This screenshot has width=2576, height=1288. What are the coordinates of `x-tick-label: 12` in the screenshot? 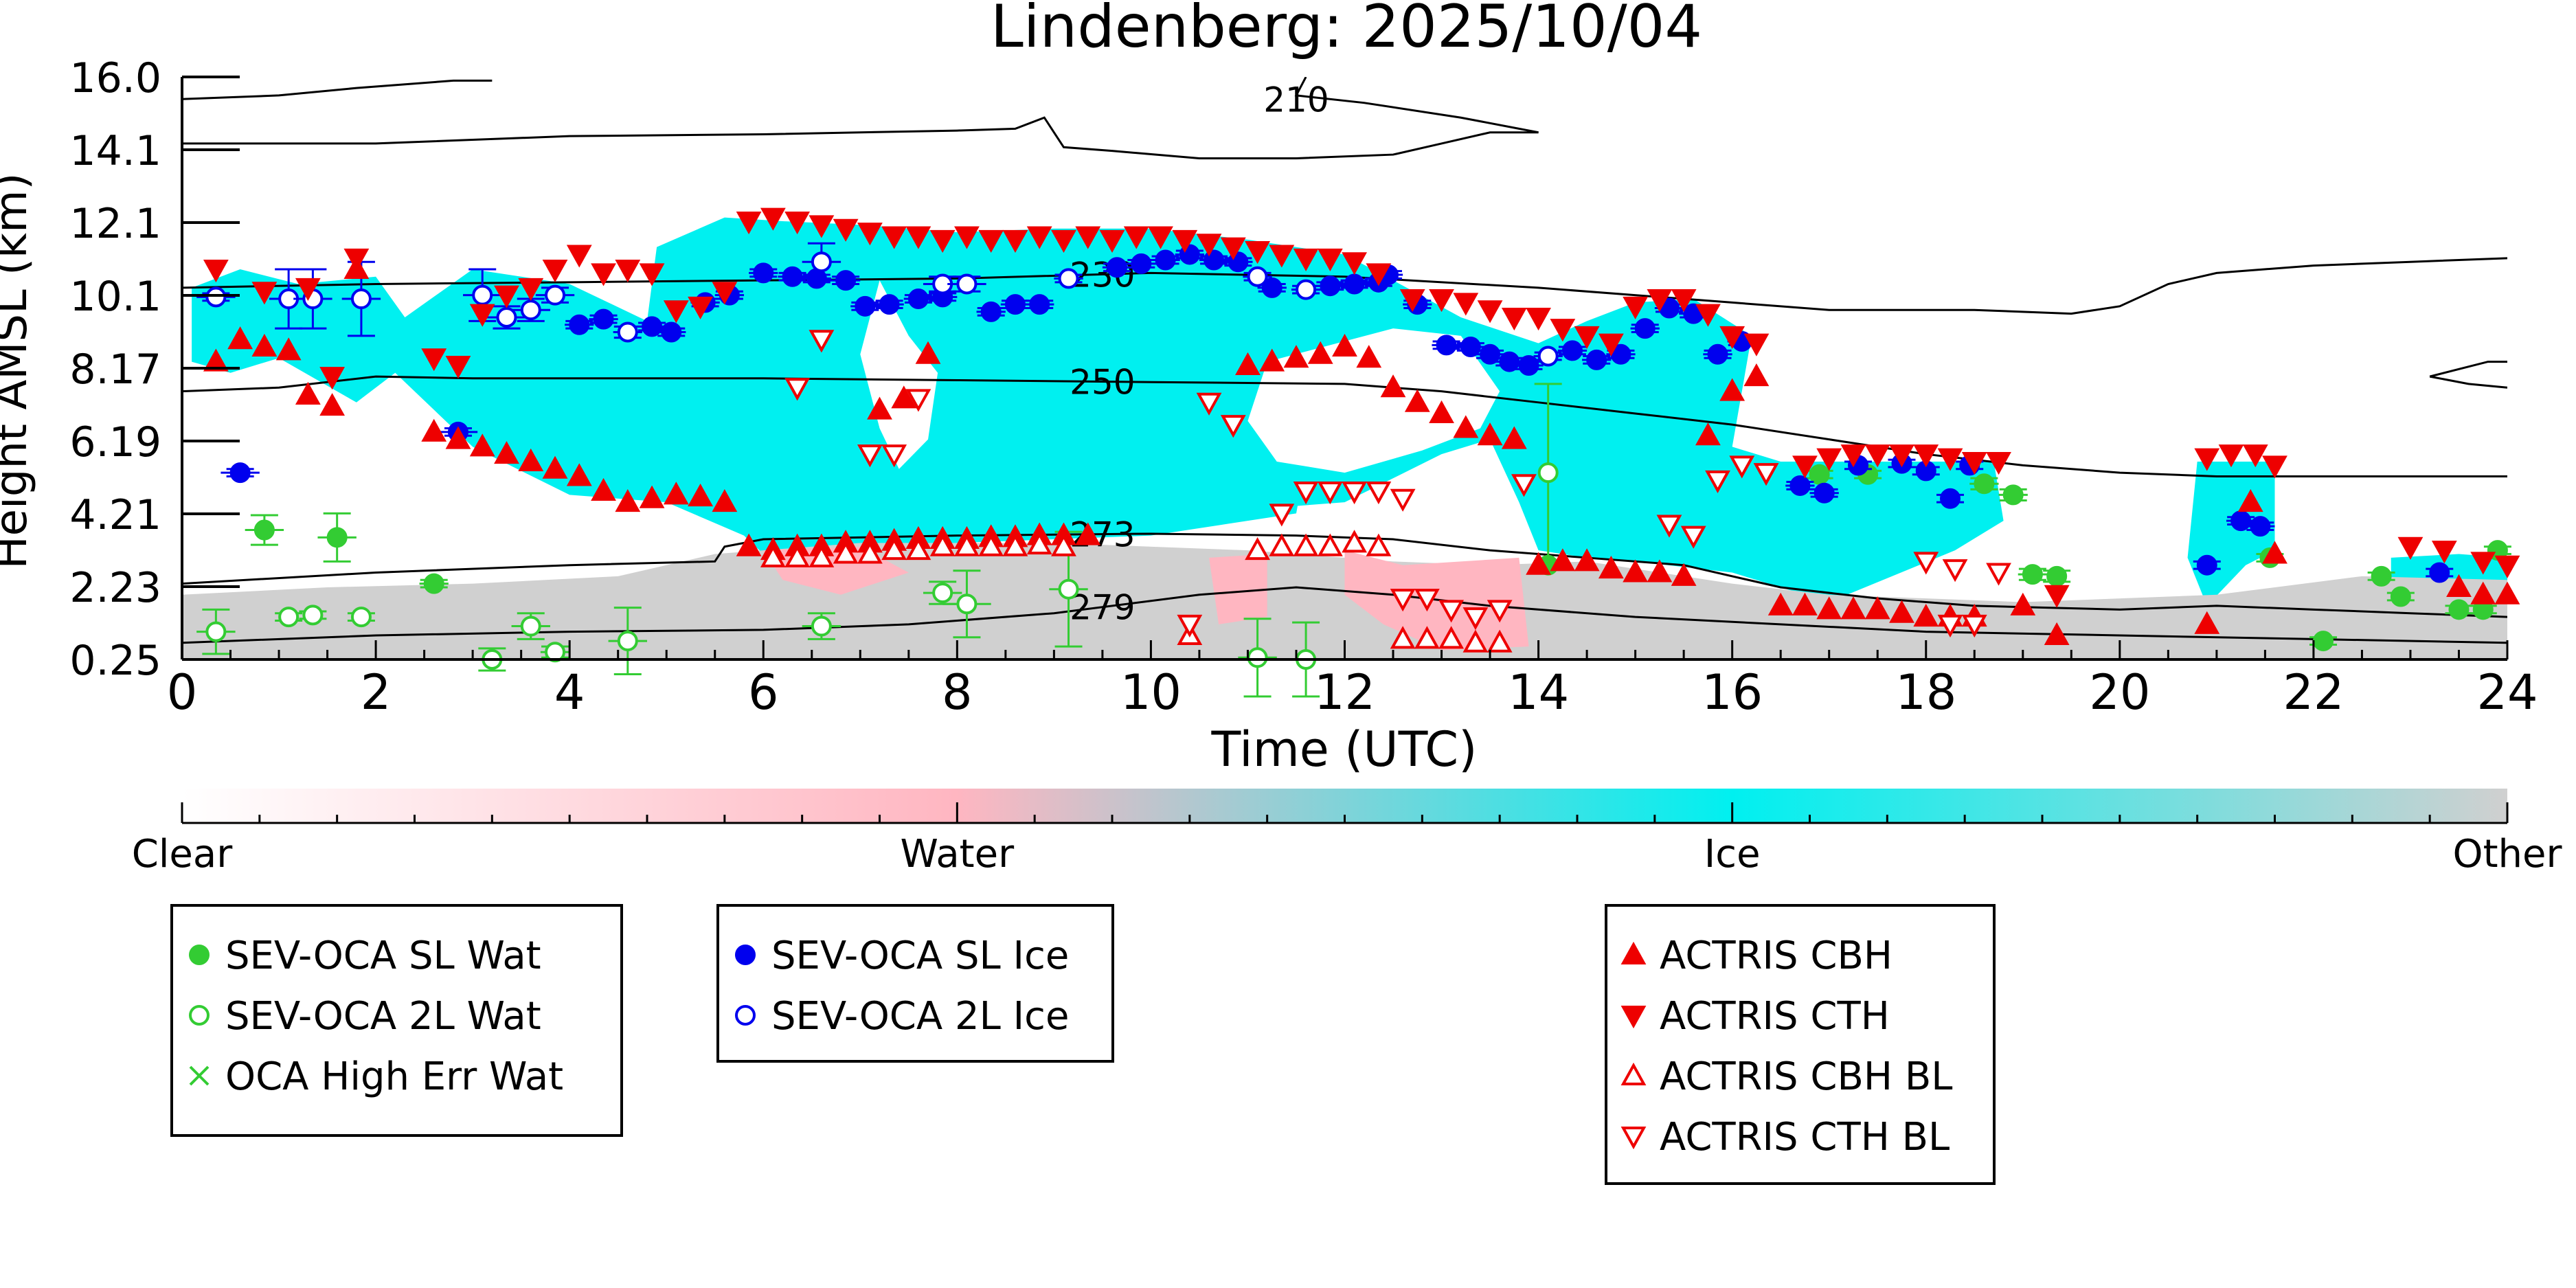 It's located at (1344, 692).